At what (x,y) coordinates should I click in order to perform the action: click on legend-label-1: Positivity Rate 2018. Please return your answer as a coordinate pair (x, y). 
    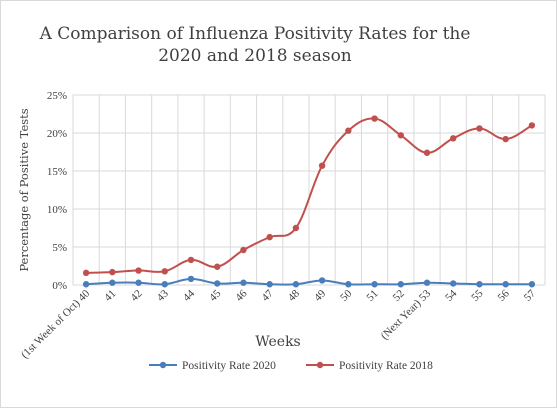
    Looking at the image, I should click on (386, 366).